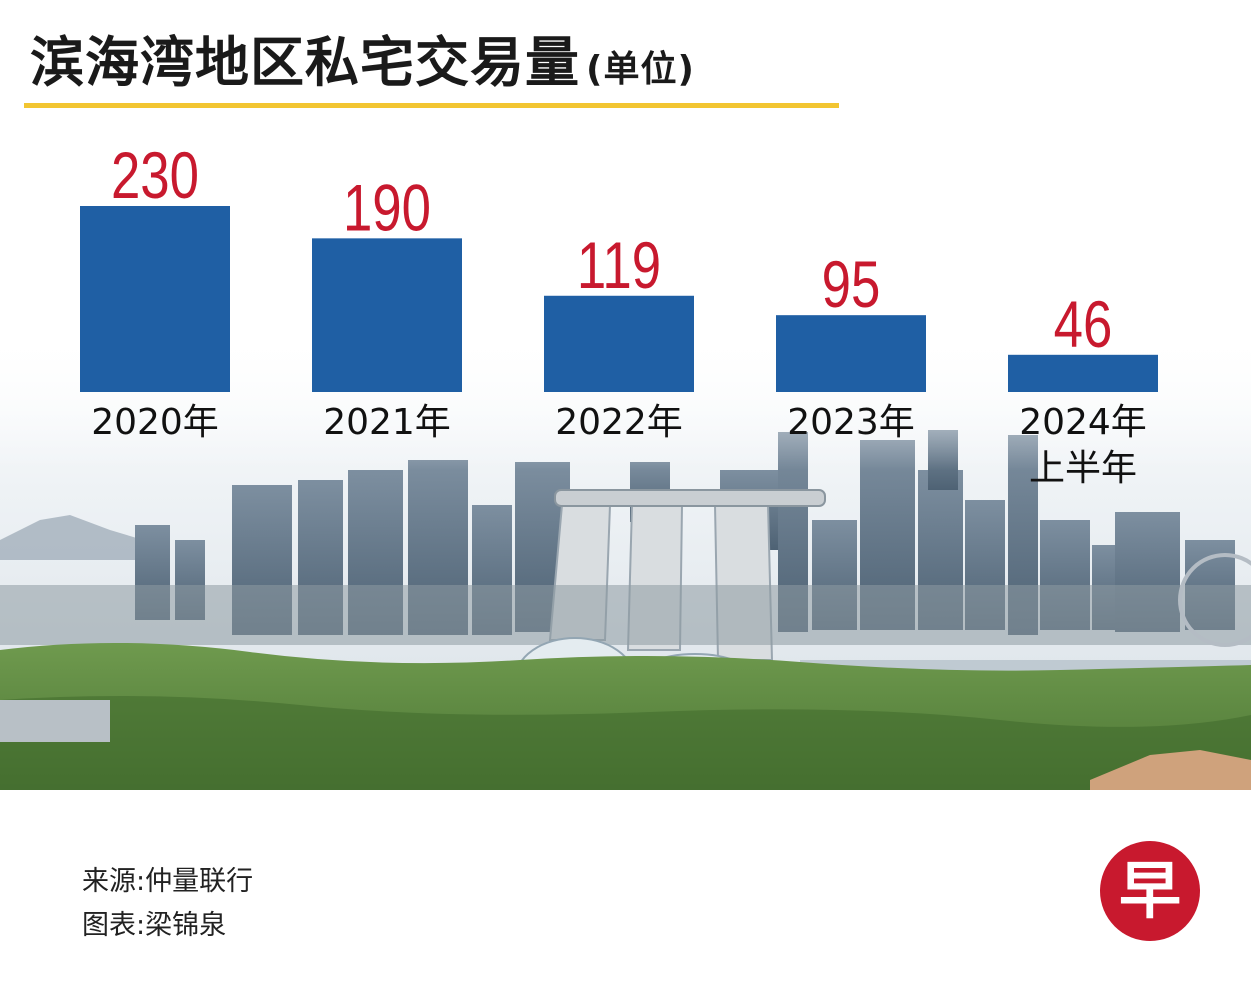 Image resolution: width=1251 pixels, height=986 pixels. Describe the element at coordinates (431, 105) in the screenshot. I see `title-underline` at that location.